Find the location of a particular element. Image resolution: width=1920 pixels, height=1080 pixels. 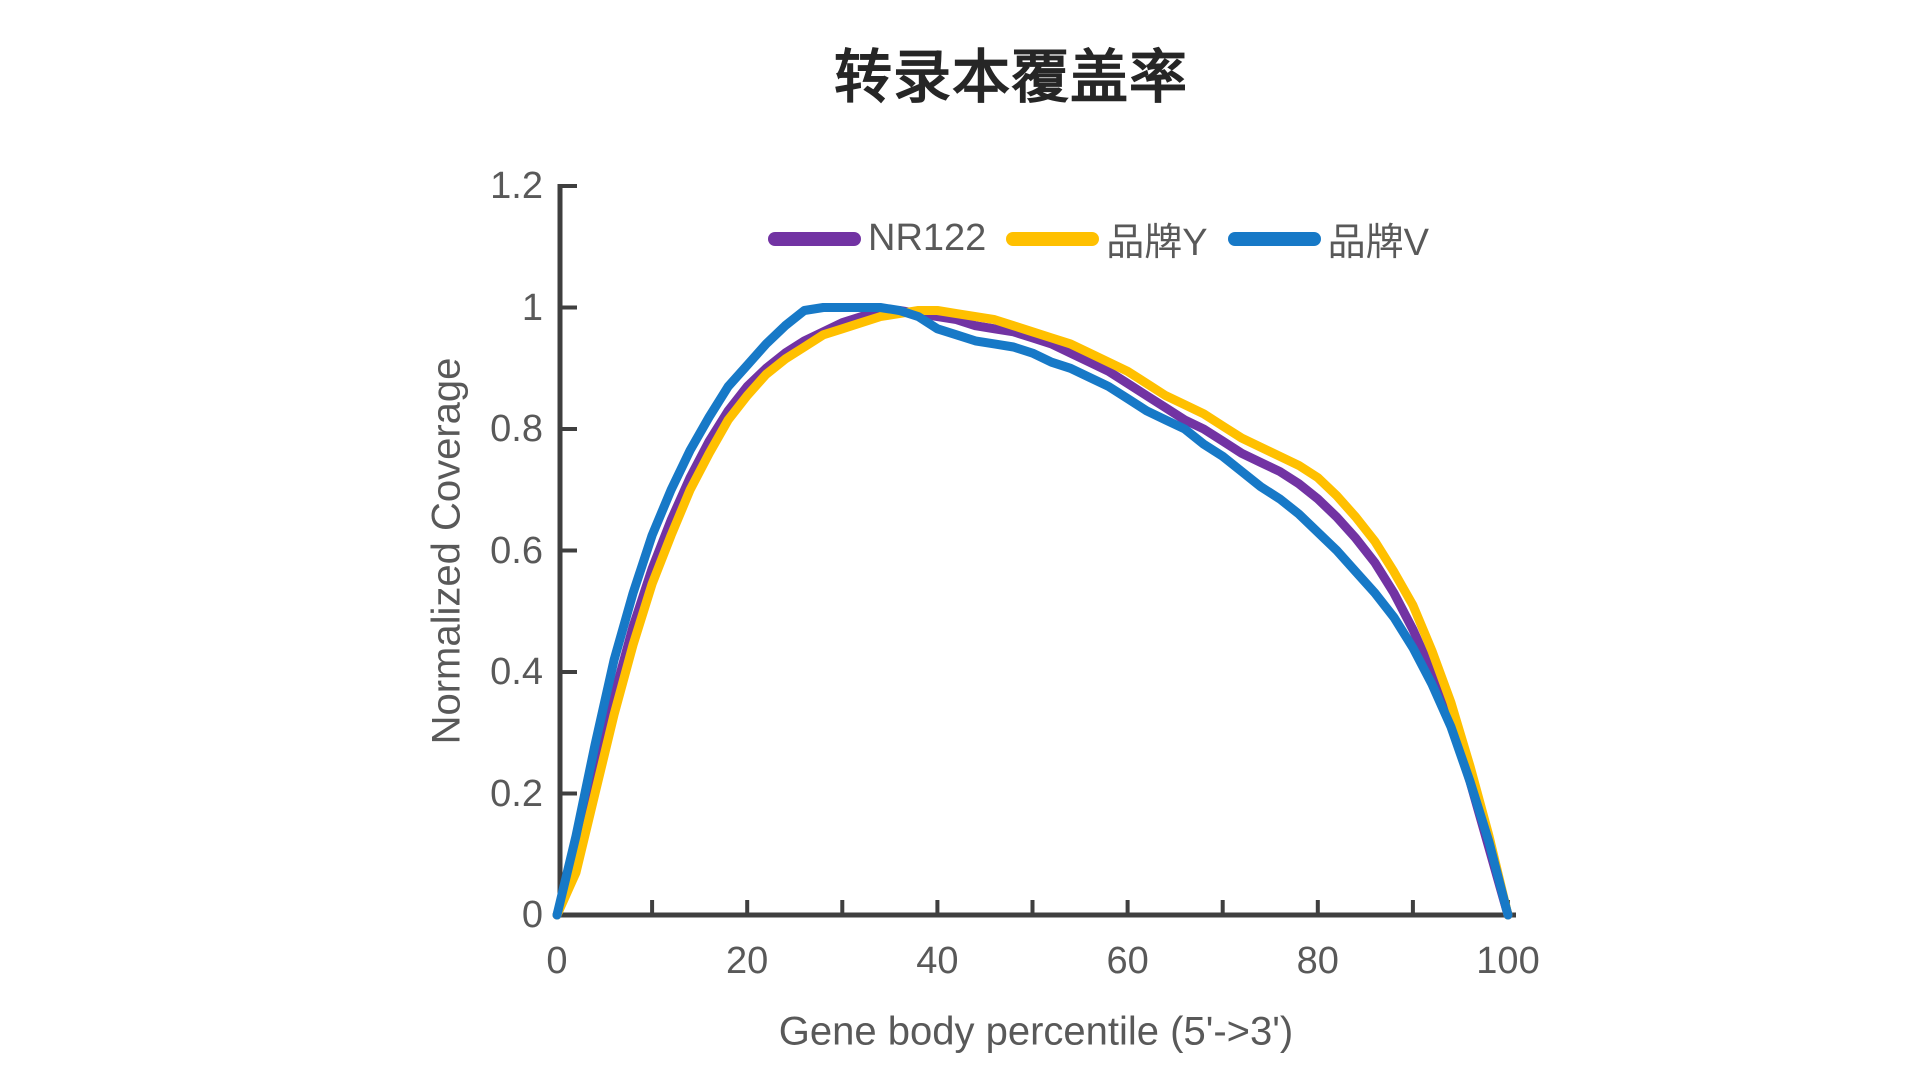

x-tick-label: 0 is located at coordinates (557, 961).